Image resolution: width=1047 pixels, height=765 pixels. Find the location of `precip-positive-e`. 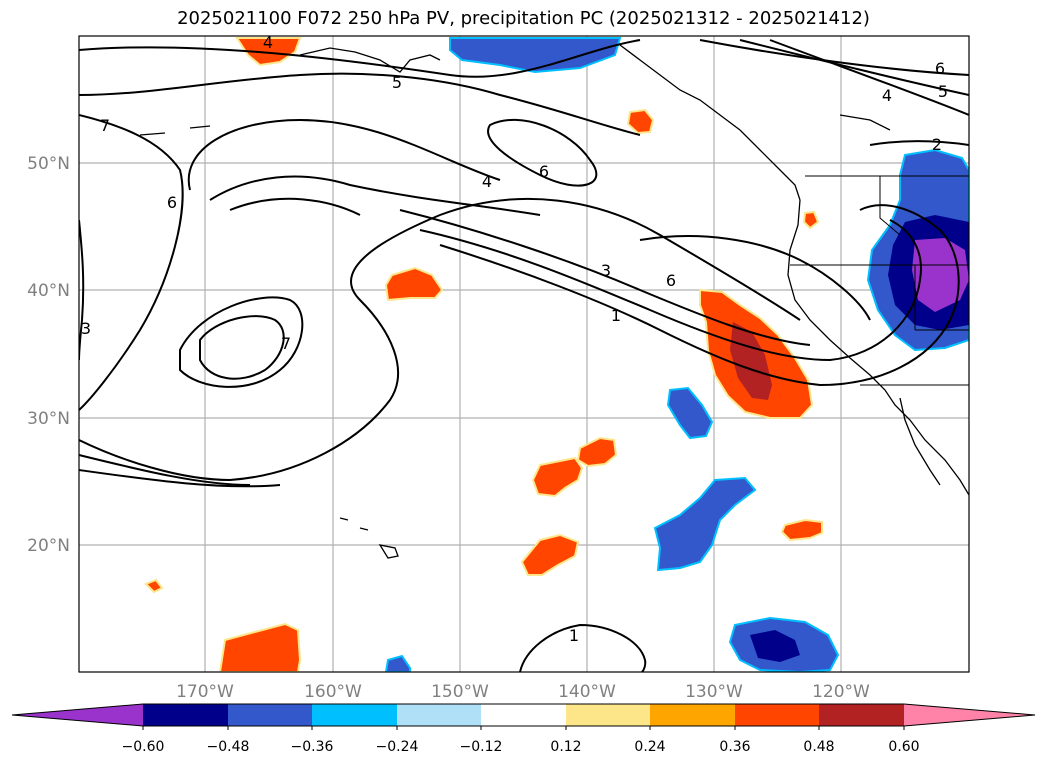

precip-positive-e is located at coordinates (557, 477).